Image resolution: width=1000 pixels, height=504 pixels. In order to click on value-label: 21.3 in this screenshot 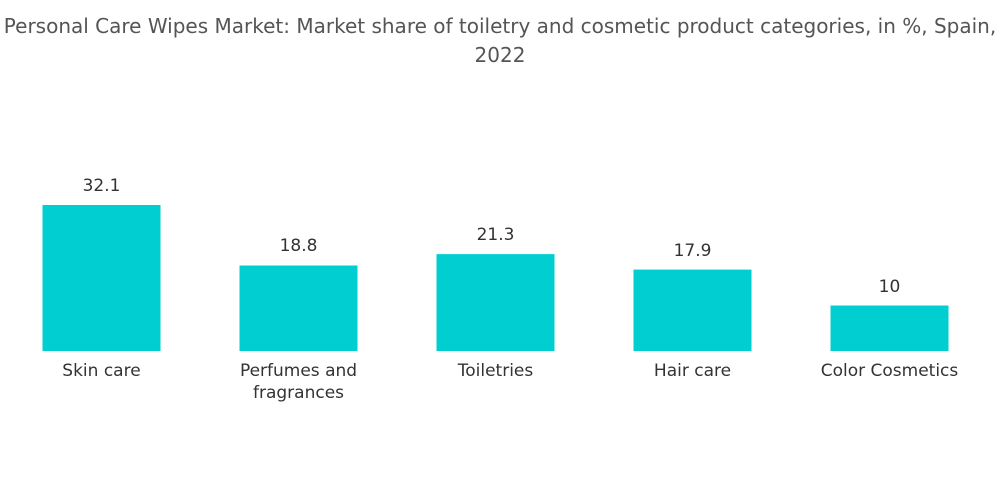, I will do `click(495, 235)`.